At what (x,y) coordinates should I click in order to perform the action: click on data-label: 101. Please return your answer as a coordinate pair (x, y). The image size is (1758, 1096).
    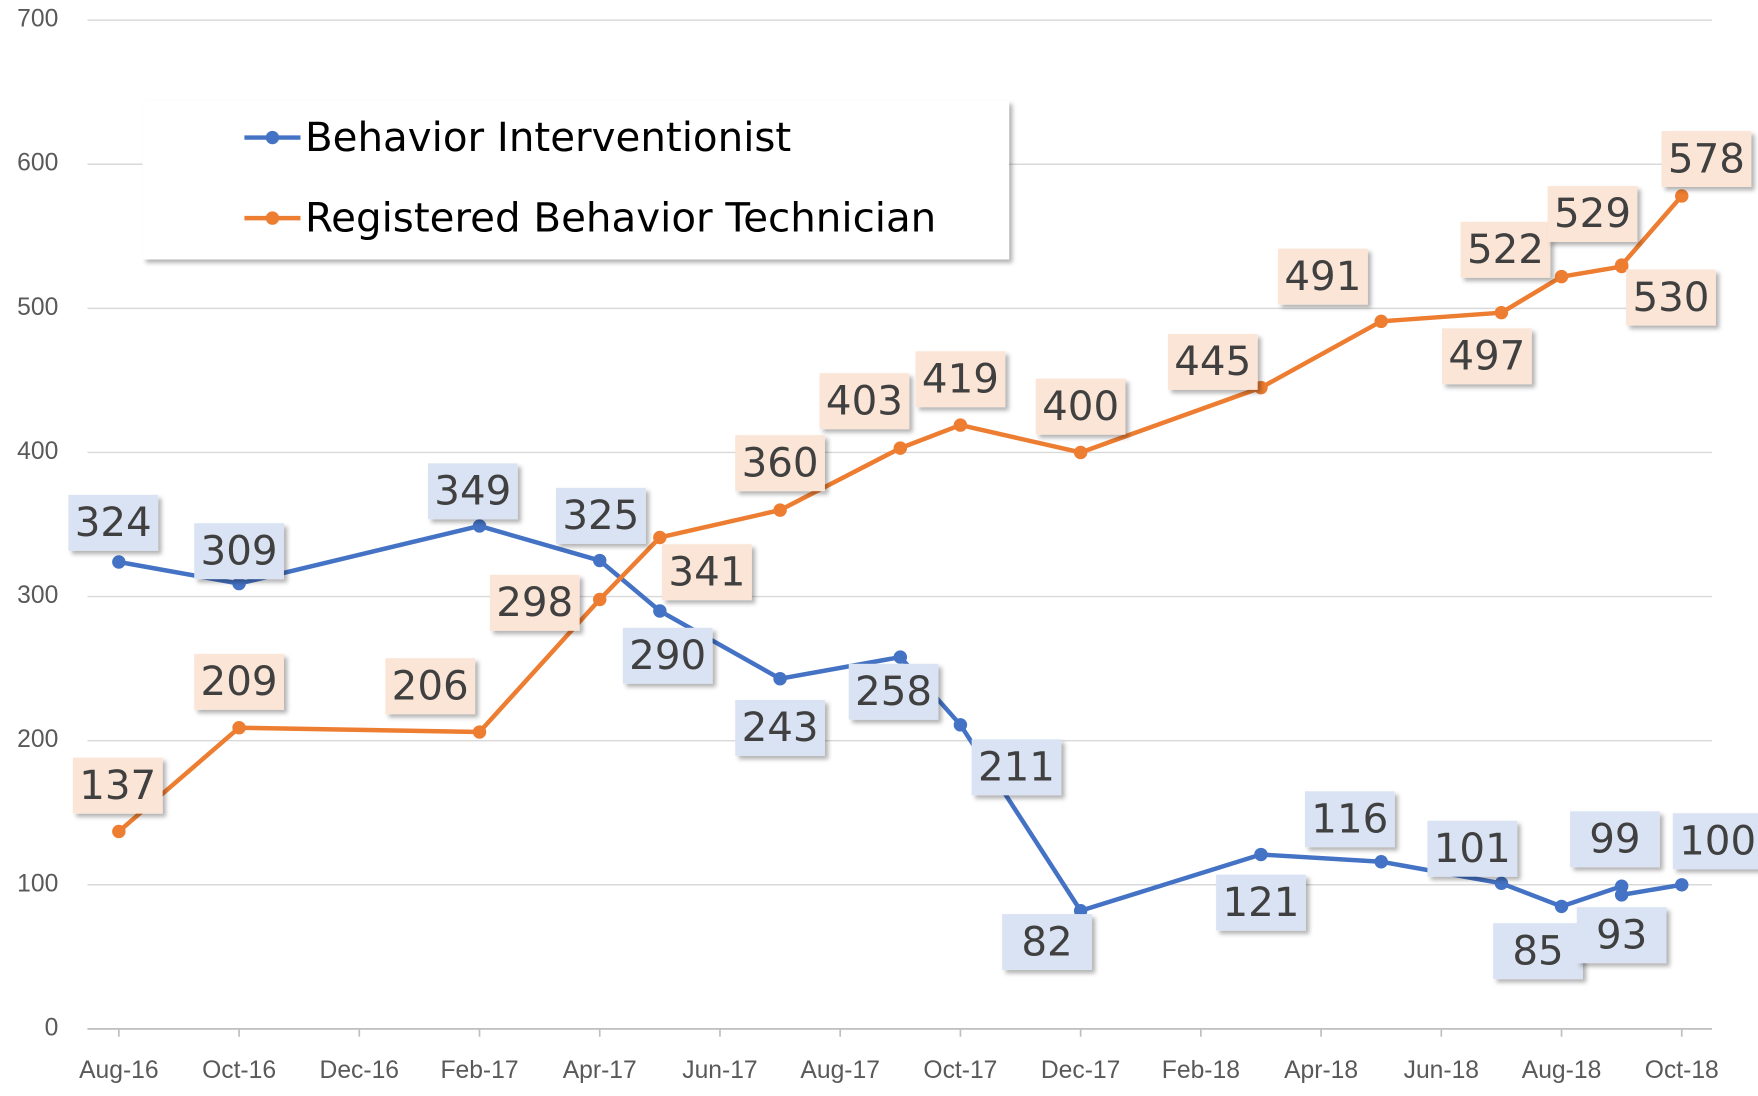
    Looking at the image, I should click on (1472, 848).